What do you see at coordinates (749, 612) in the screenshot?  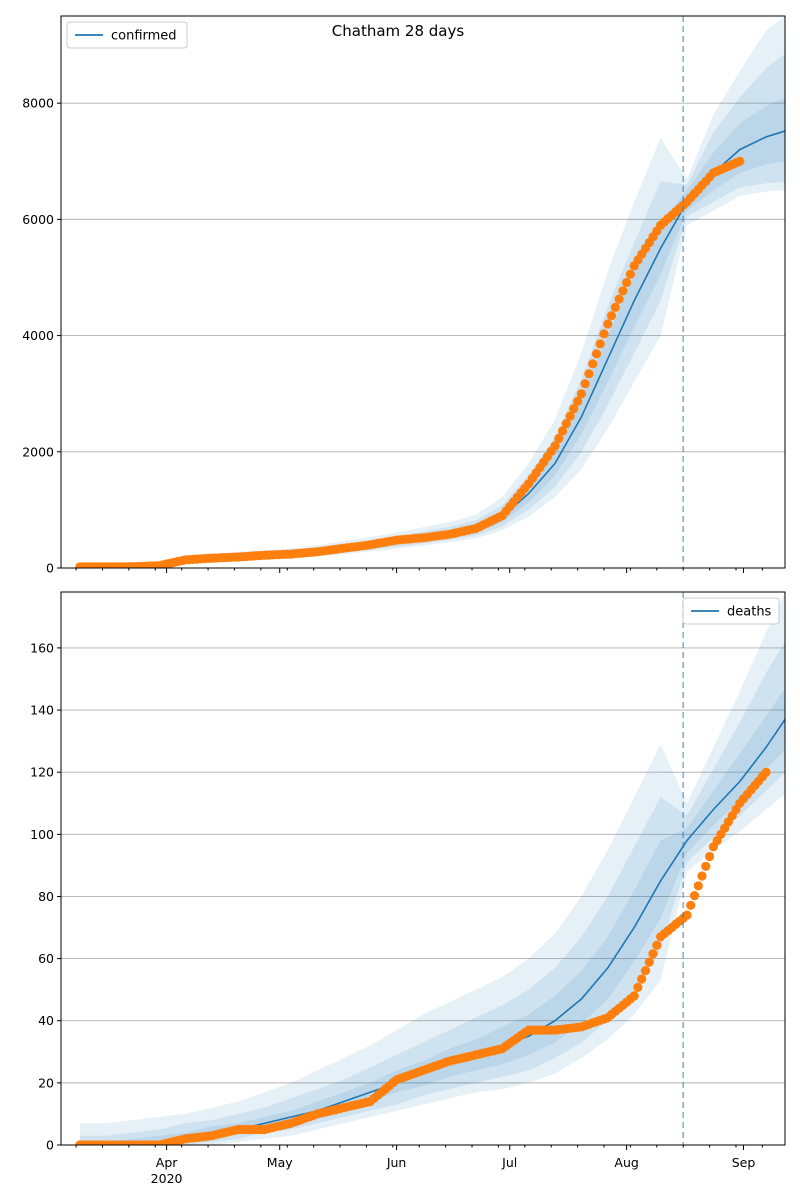 I see `legend-label: deaths` at bounding box center [749, 612].